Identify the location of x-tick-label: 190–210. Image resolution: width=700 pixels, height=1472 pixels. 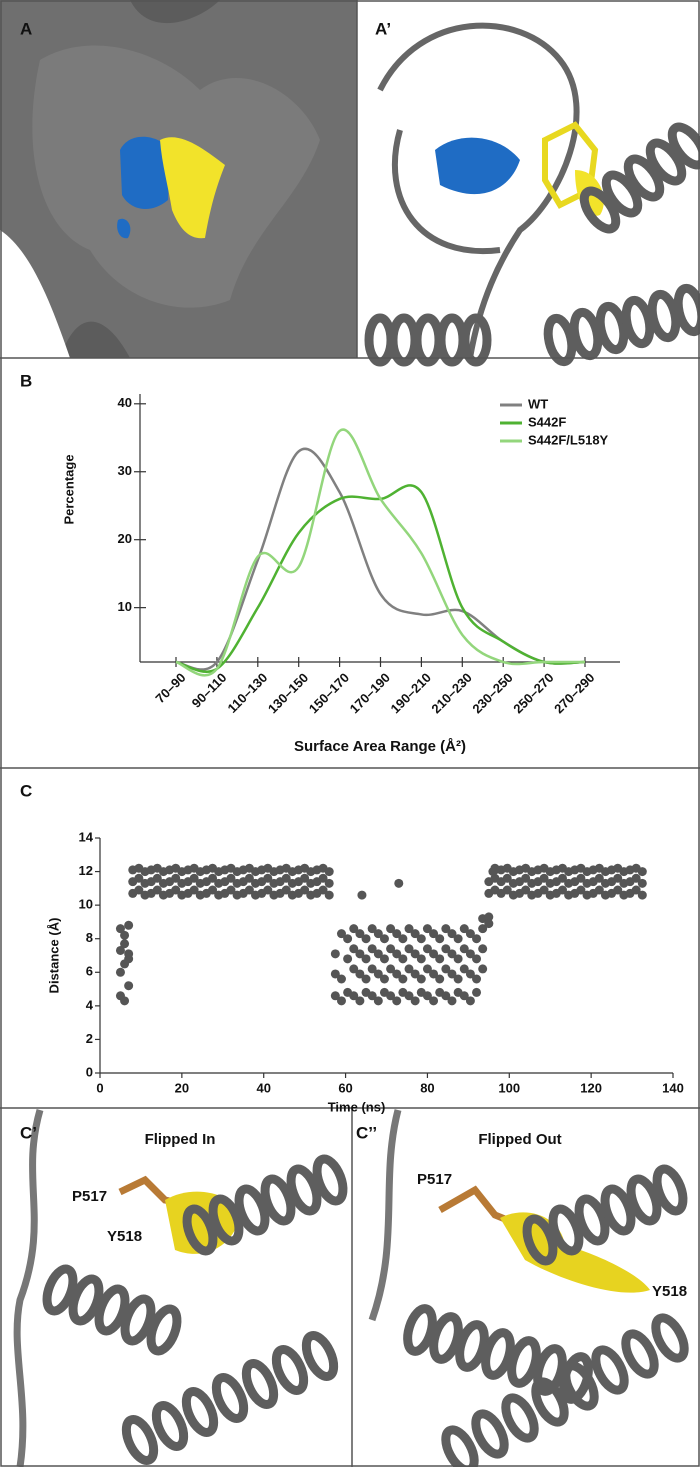
(411, 693).